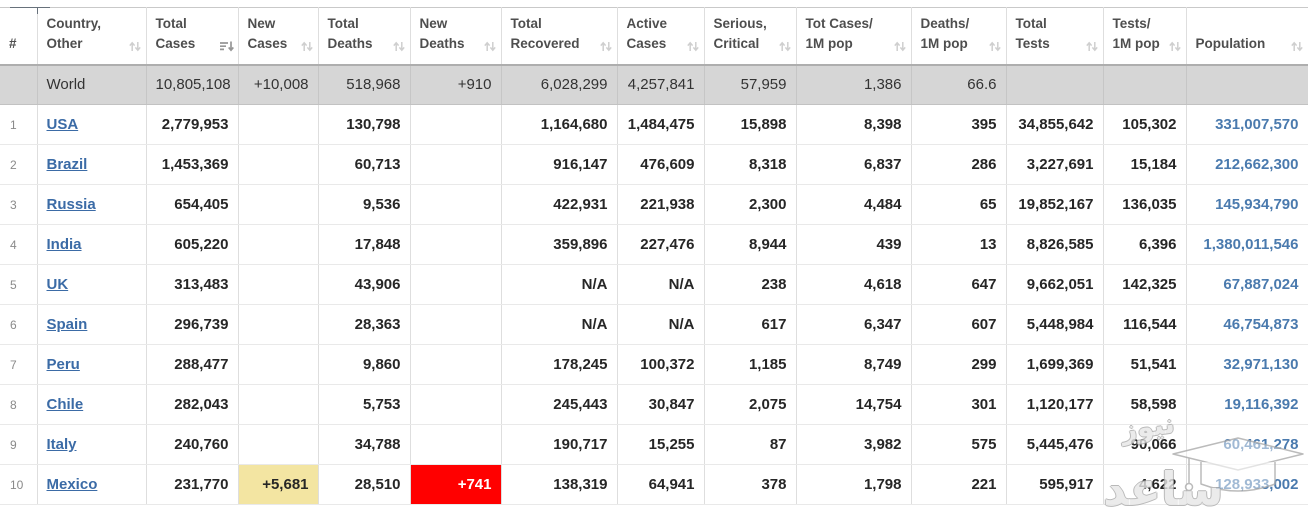  What do you see at coordinates (192, 36) in the screenshot?
I see `col-header-total_cases: Total Cases` at bounding box center [192, 36].